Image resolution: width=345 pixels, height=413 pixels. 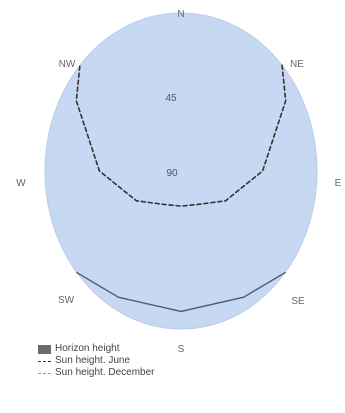 What do you see at coordinates (67, 64) in the screenshot?
I see `compass-nw: NW` at bounding box center [67, 64].